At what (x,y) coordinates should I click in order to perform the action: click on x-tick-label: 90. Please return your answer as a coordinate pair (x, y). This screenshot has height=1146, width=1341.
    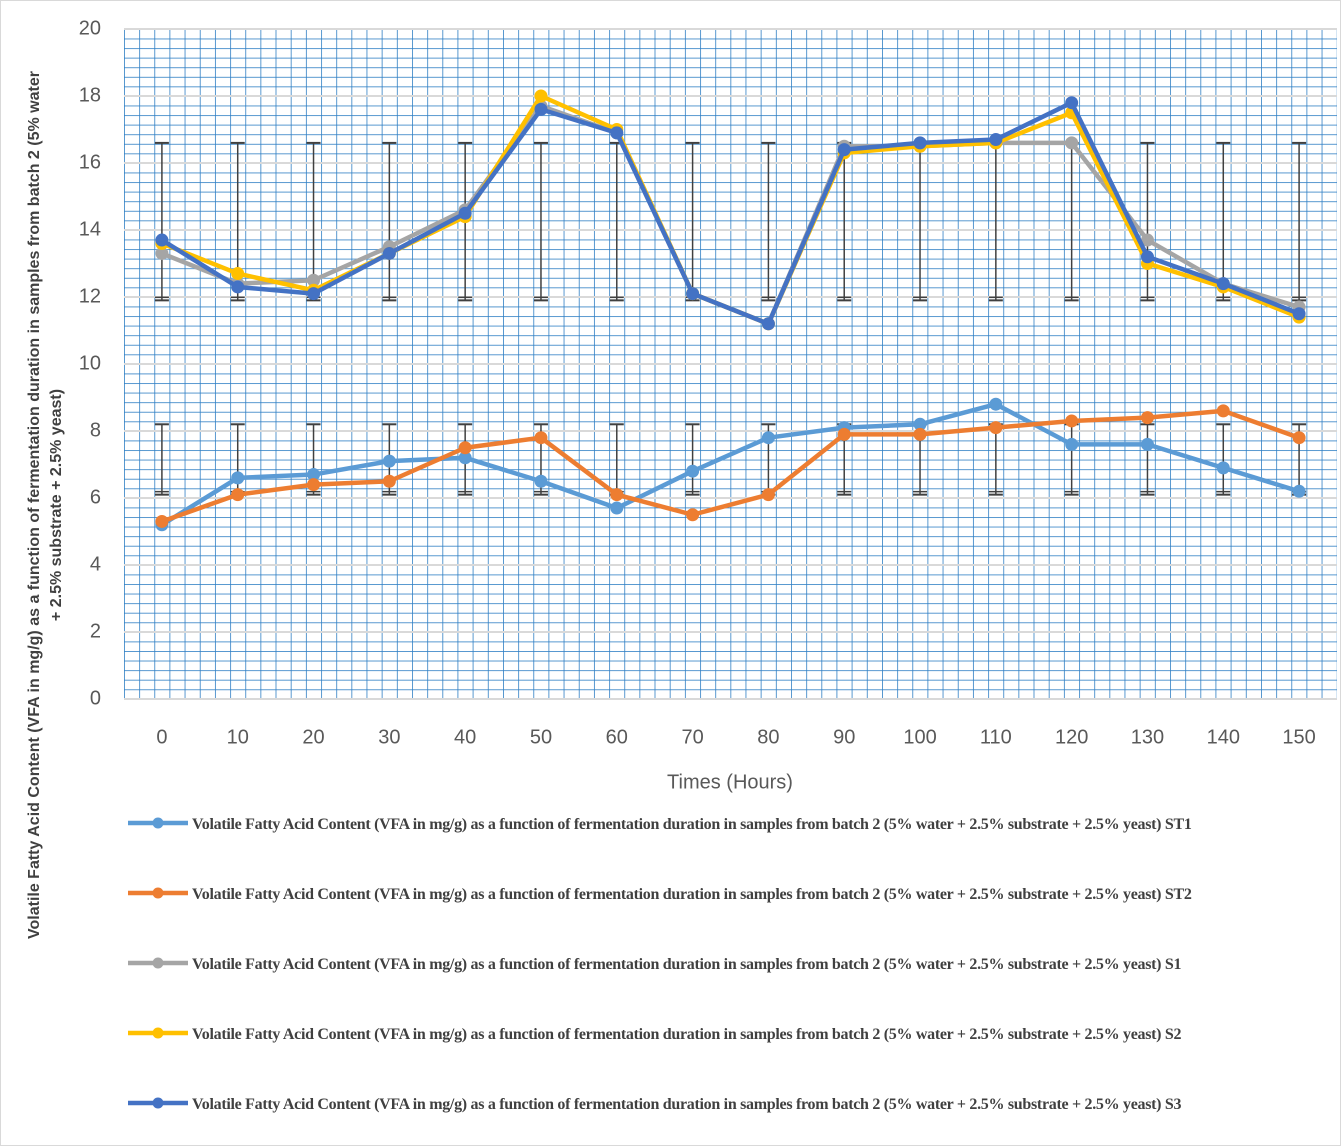
    Looking at the image, I should click on (844, 737).